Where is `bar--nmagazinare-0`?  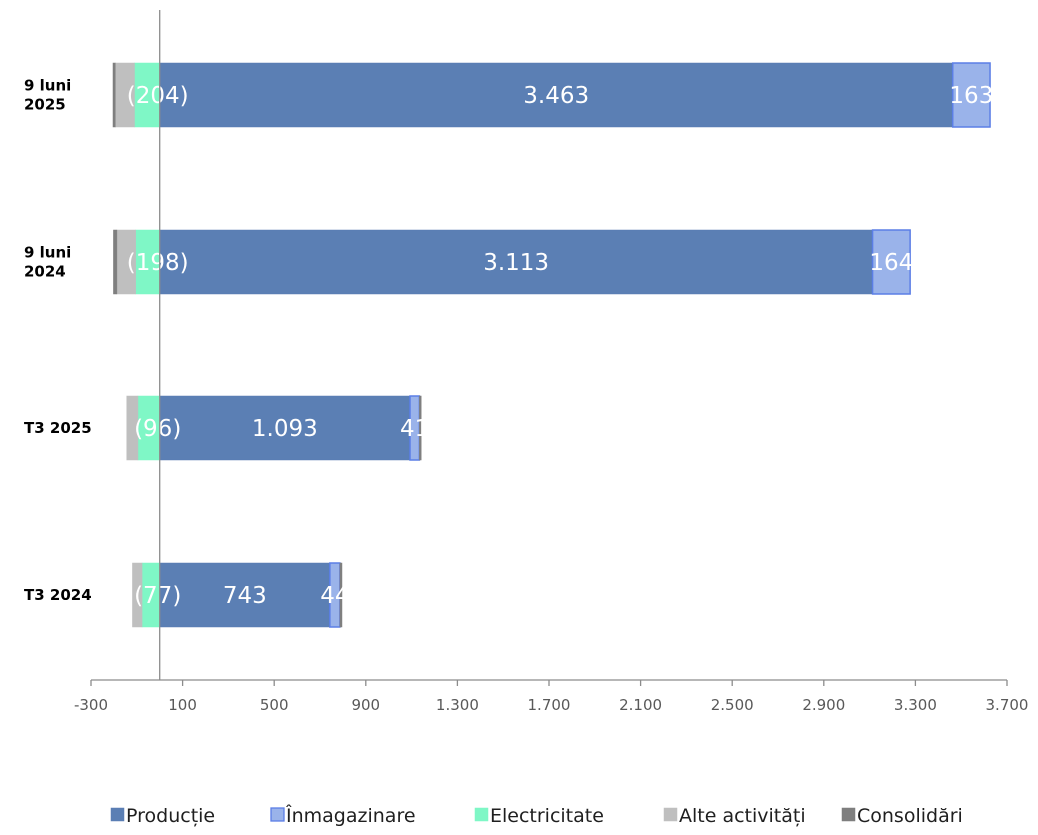
bar--nmagazinare-0 is located at coordinates (971, 95).